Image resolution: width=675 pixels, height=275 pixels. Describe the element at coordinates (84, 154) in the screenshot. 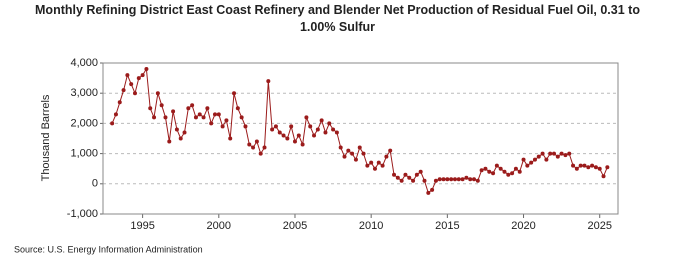

I see `y-tick-label: 1,000` at that location.